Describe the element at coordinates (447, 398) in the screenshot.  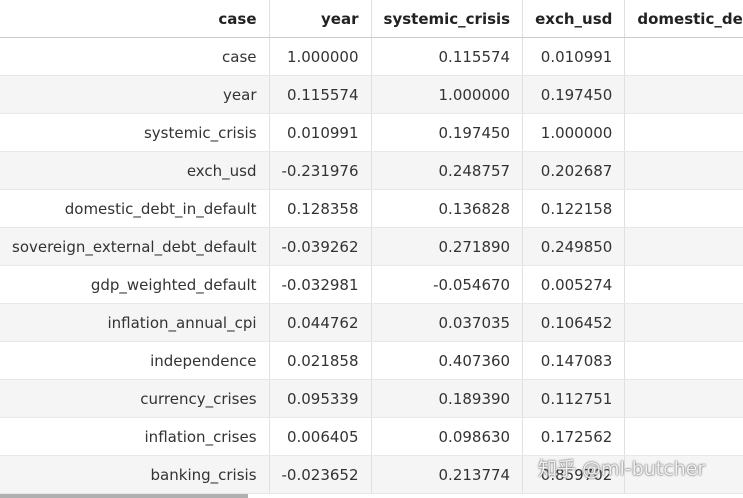
I see `cell: 0.189390` at that location.